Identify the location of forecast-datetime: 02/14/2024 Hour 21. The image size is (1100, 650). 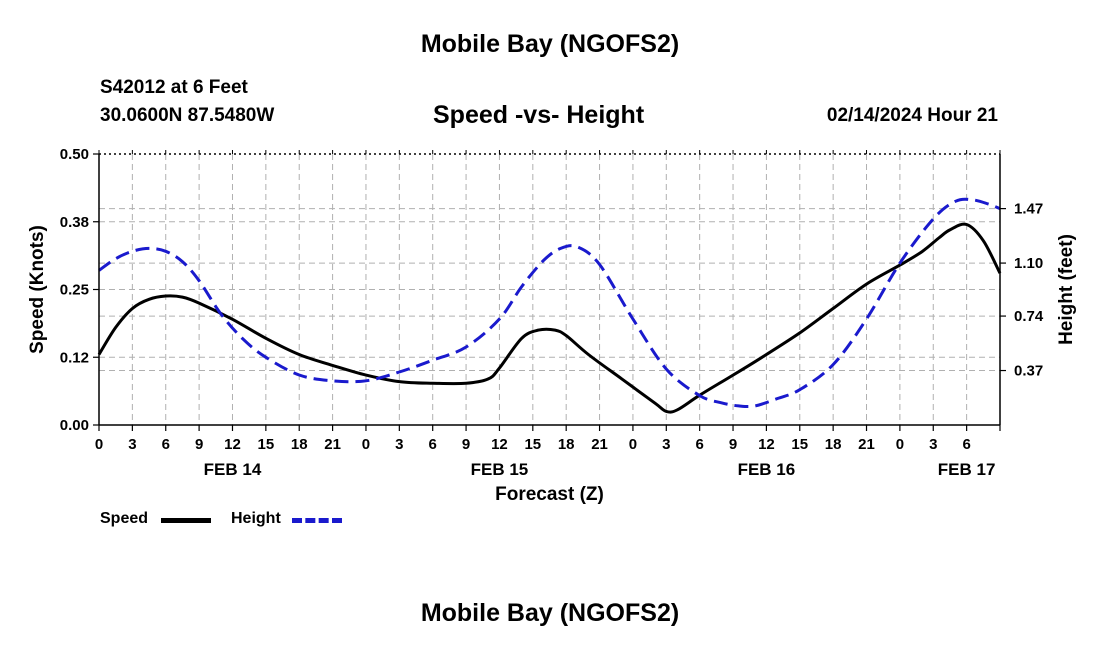
(912, 115).